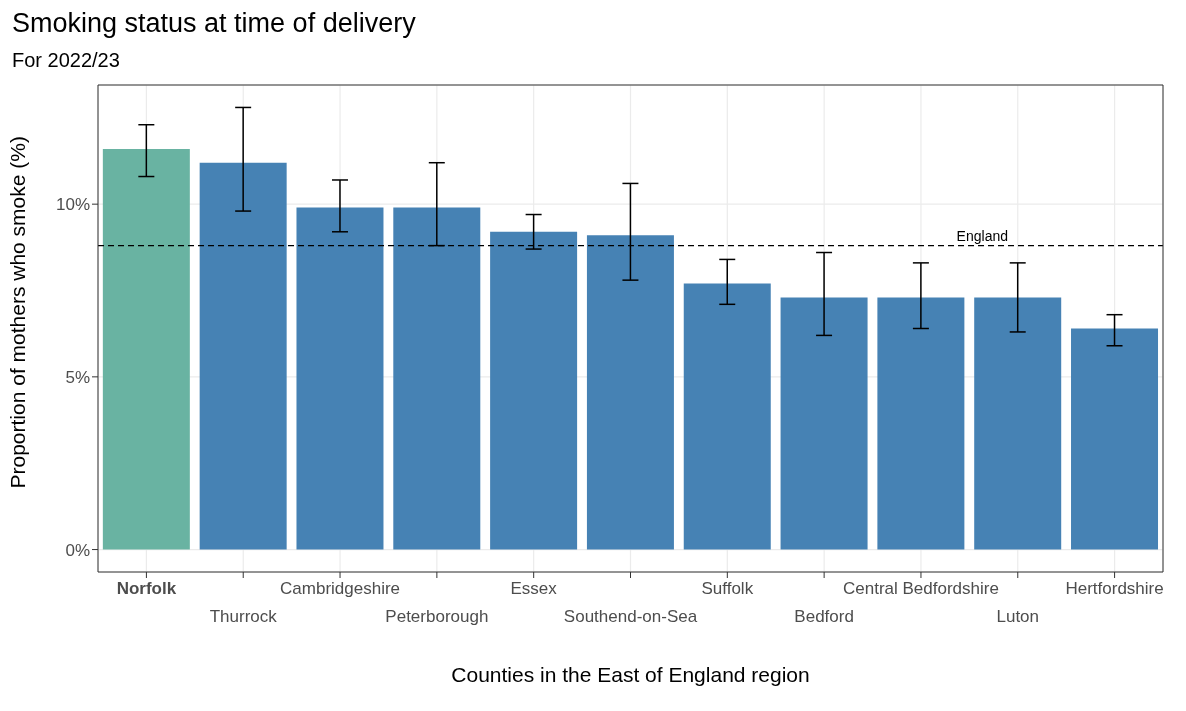  I want to click on y-tick-label: 5%, so click(77, 377).